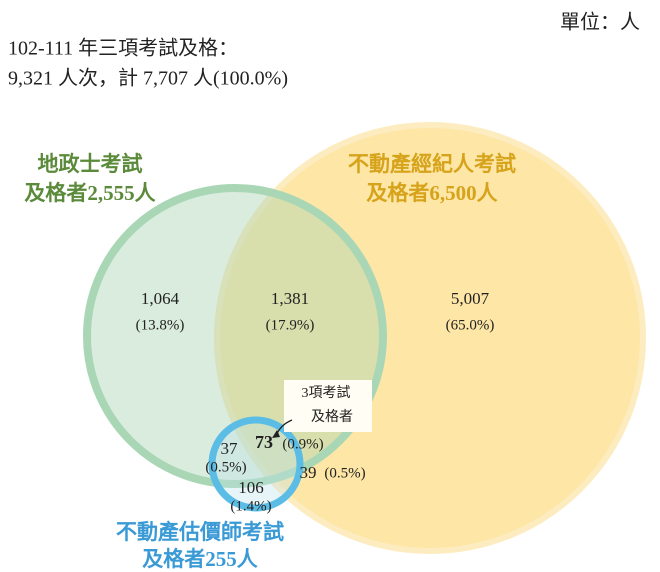 This screenshot has width=660, height=572. Describe the element at coordinates (200, 532) in the screenshot. I see `set-label: 不動產估價師考試` at that location.